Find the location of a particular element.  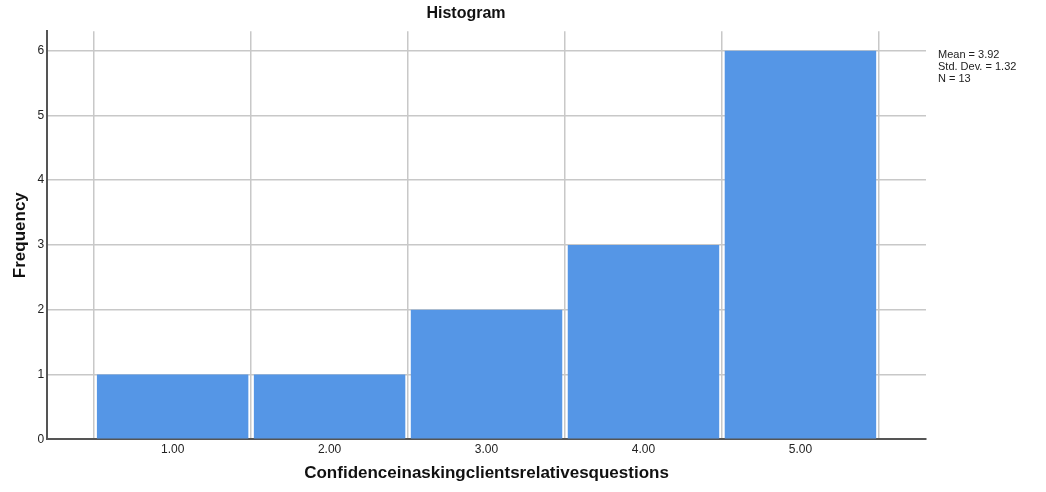

y-tick-label: 3 is located at coordinates (41, 244).